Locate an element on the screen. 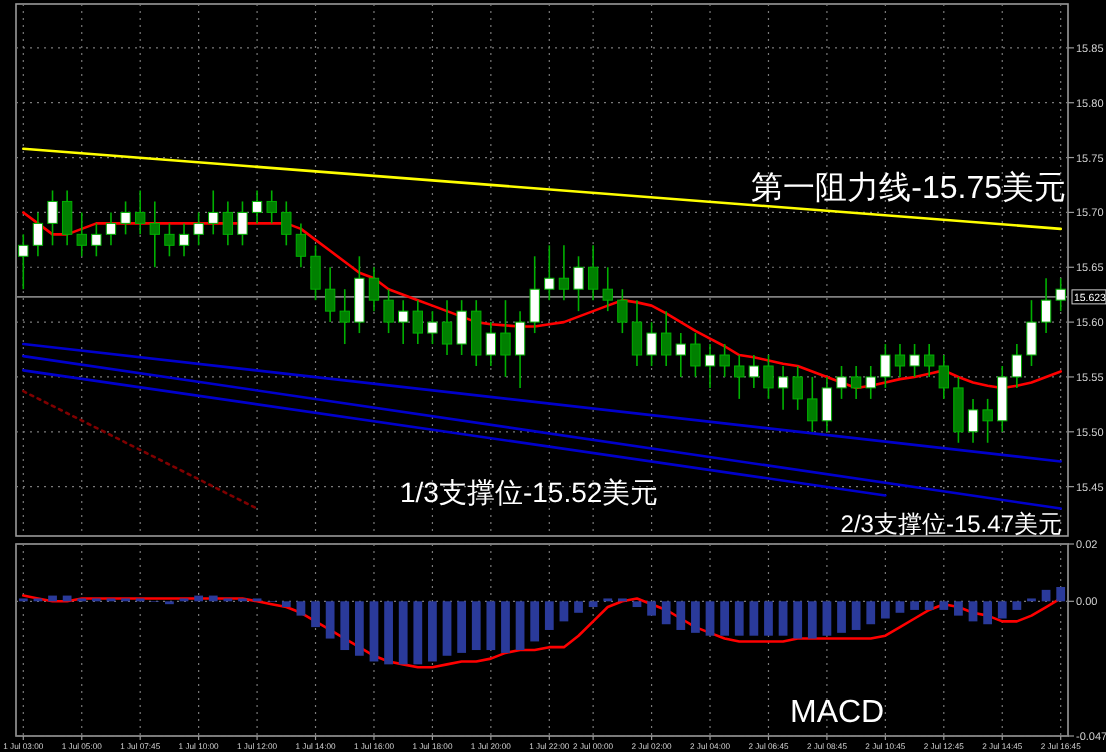 This screenshot has width=1106, height=752. line-series is located at coordinates (542, 631).